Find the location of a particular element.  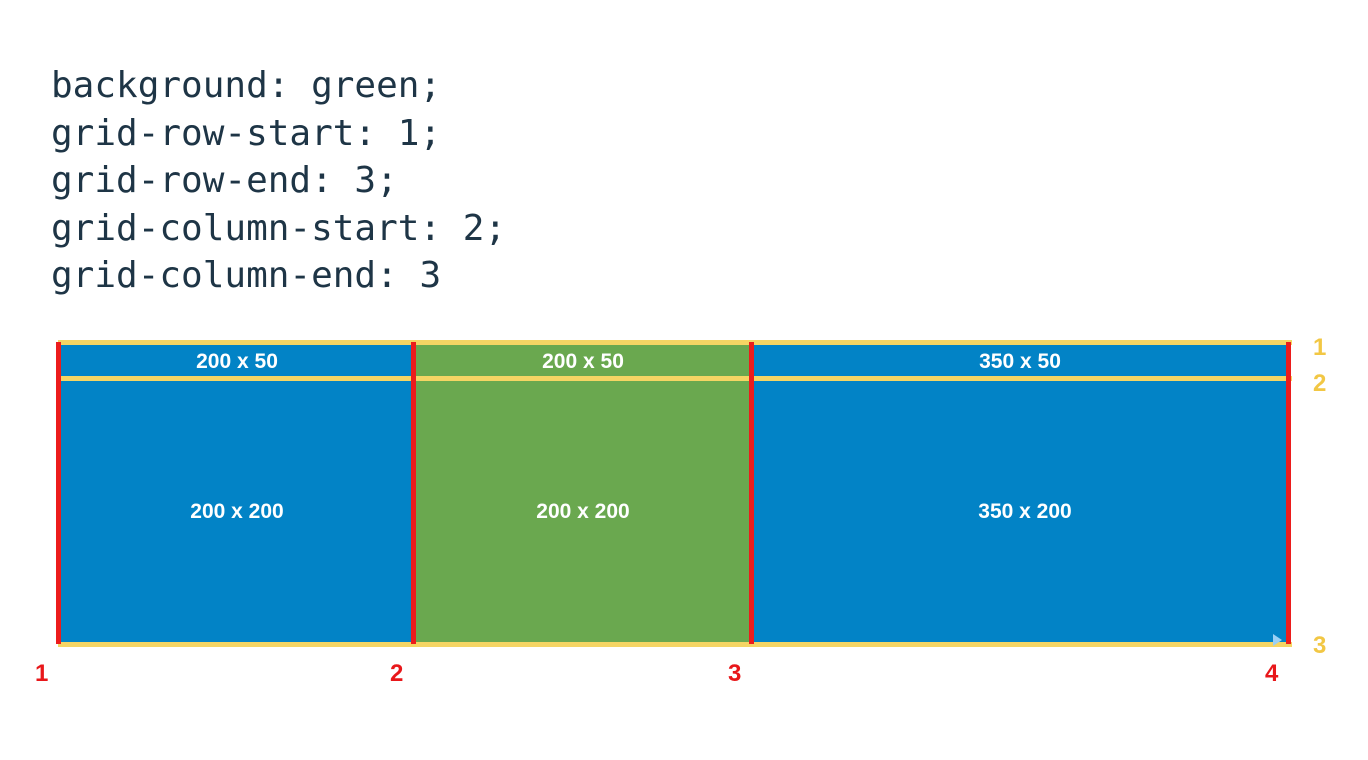

code-line-grid-row-start: grid-row-start: 1; is located at coordinates (246, 133).